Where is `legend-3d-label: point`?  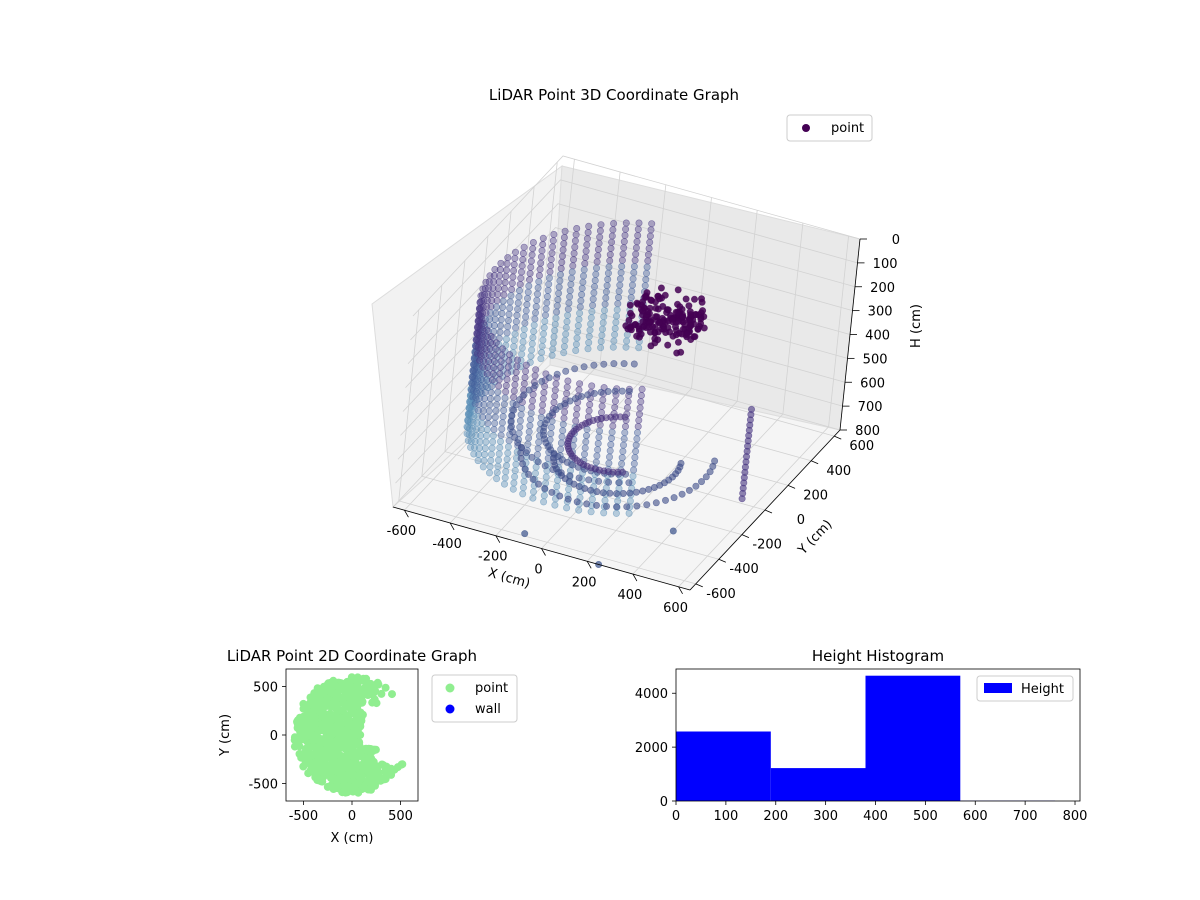
legend-3d-label: point is located at coordinates (847, 128).